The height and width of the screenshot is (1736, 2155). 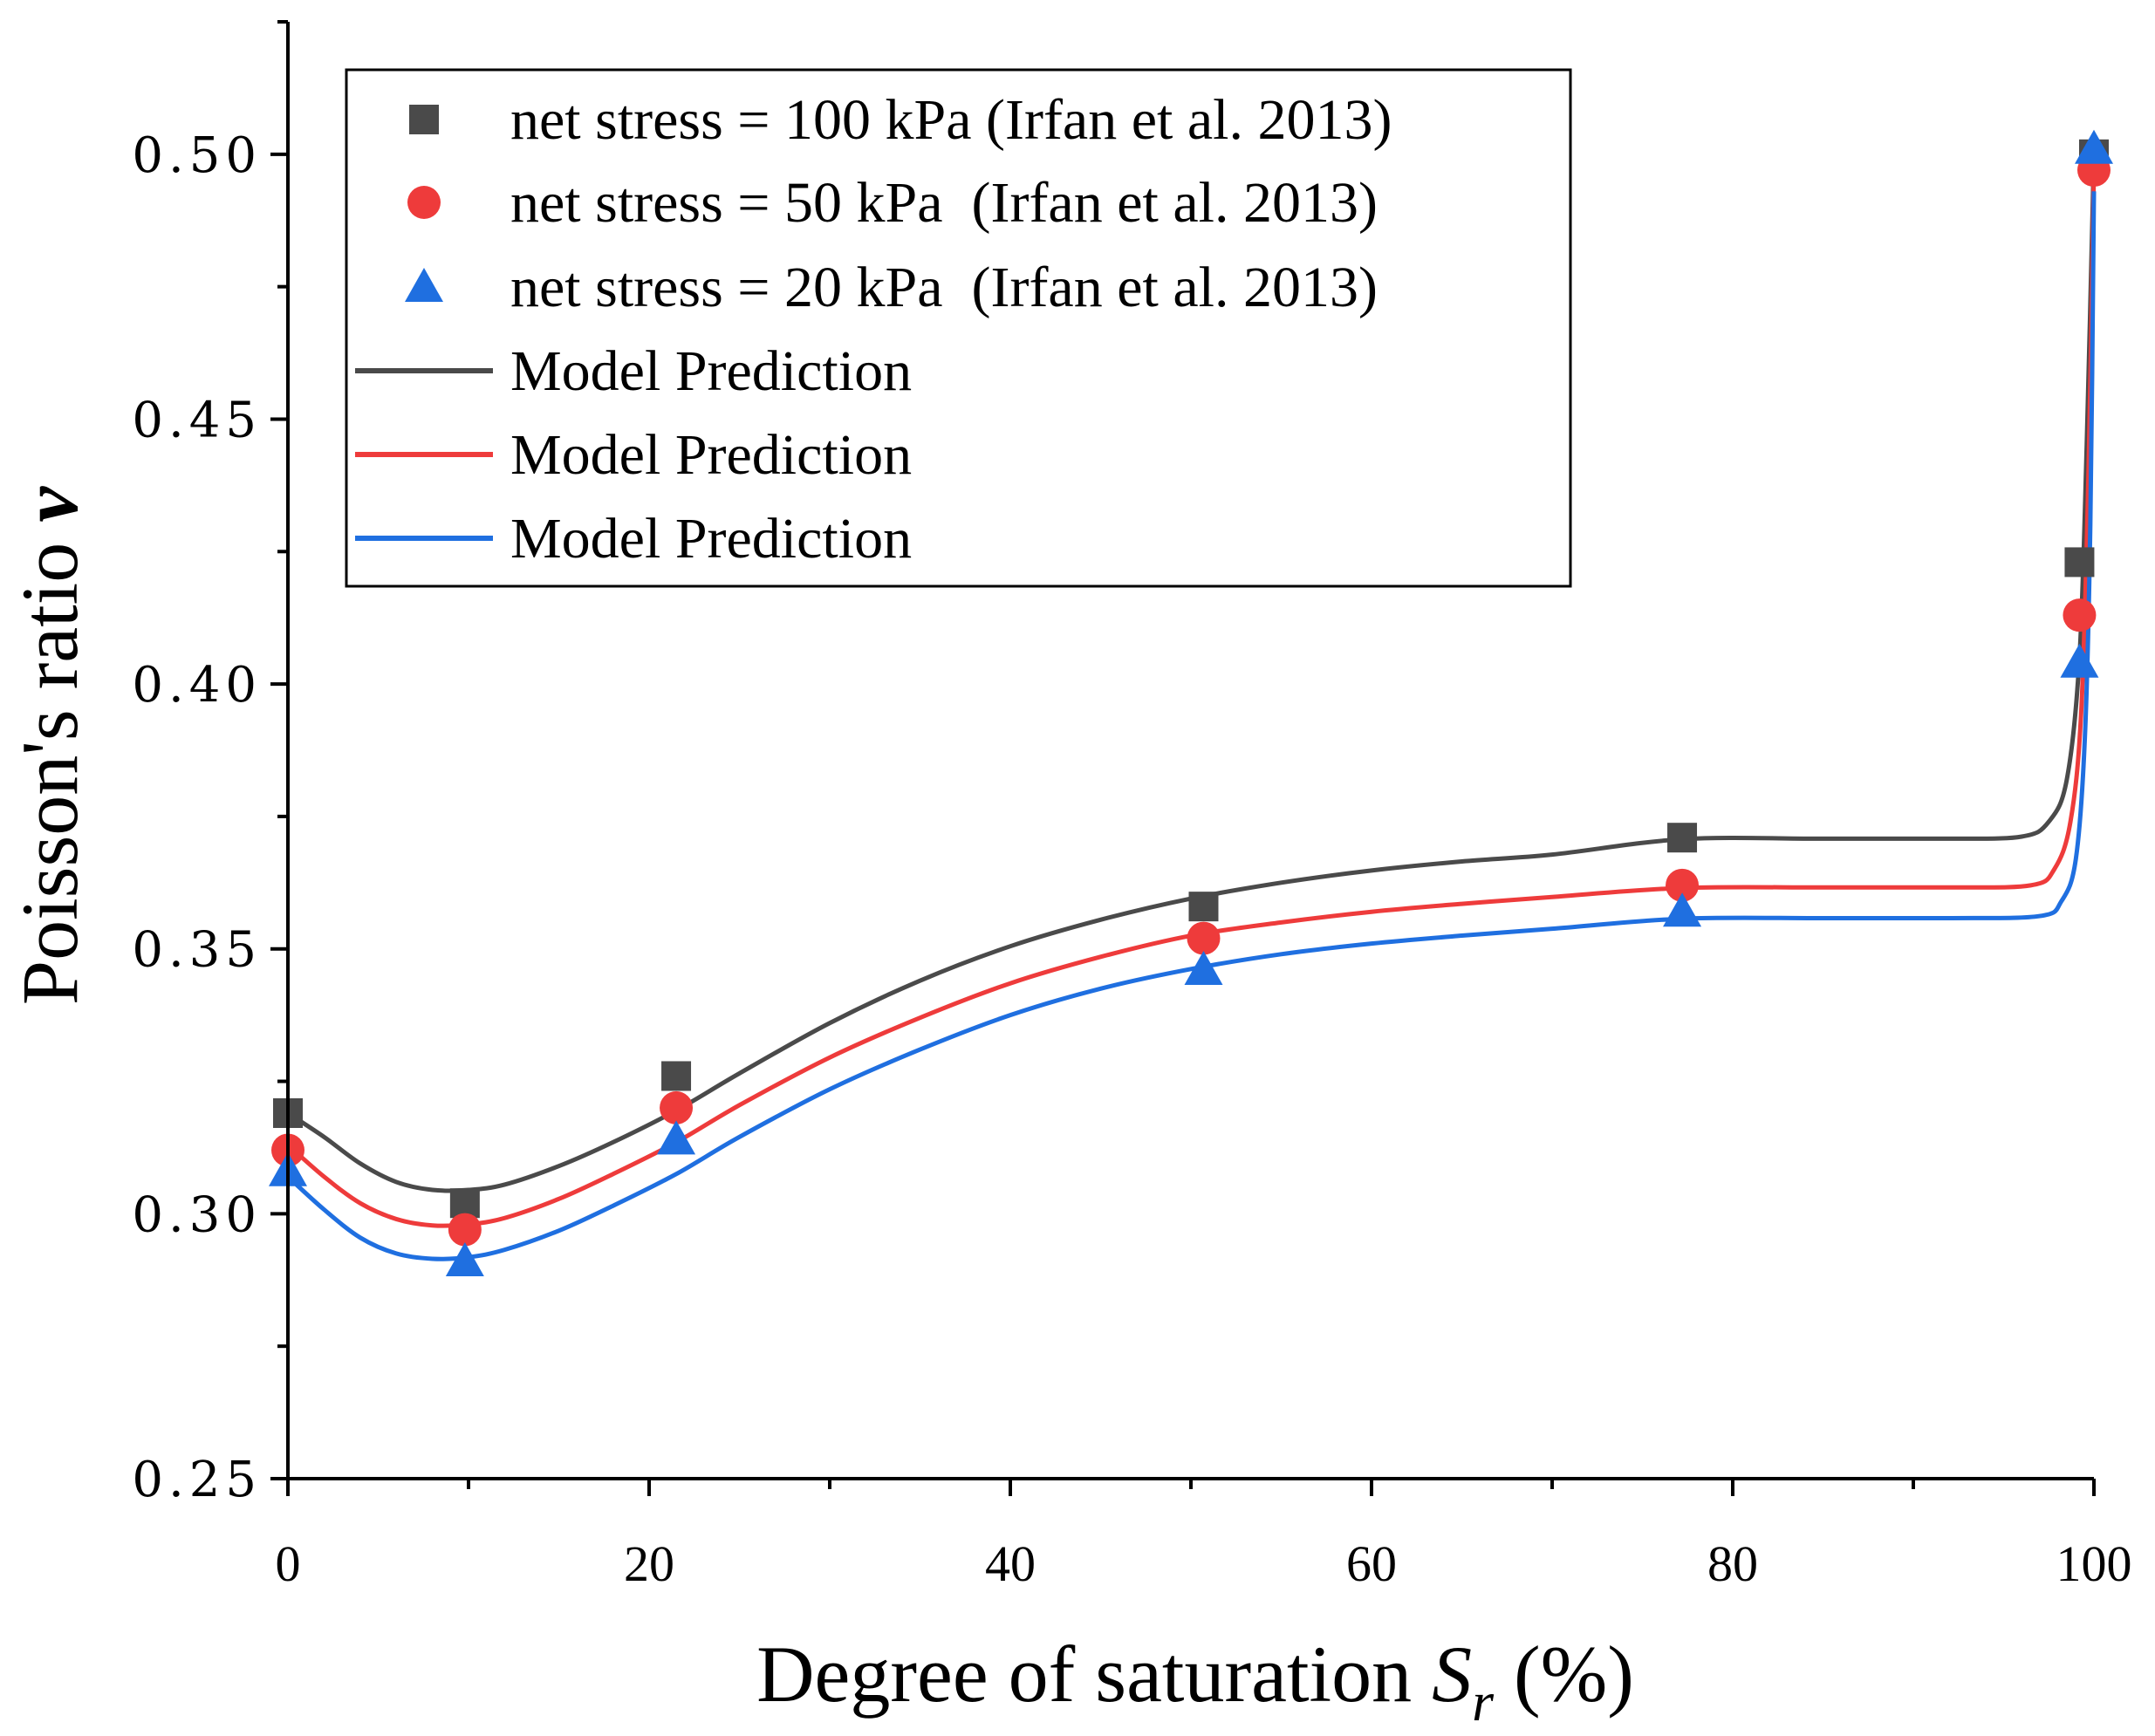 What do you see at coordinates (197, 1480) in the screenshot?
I see `y-tick-label-0: 0.25` at bounding box center [197, 1480].